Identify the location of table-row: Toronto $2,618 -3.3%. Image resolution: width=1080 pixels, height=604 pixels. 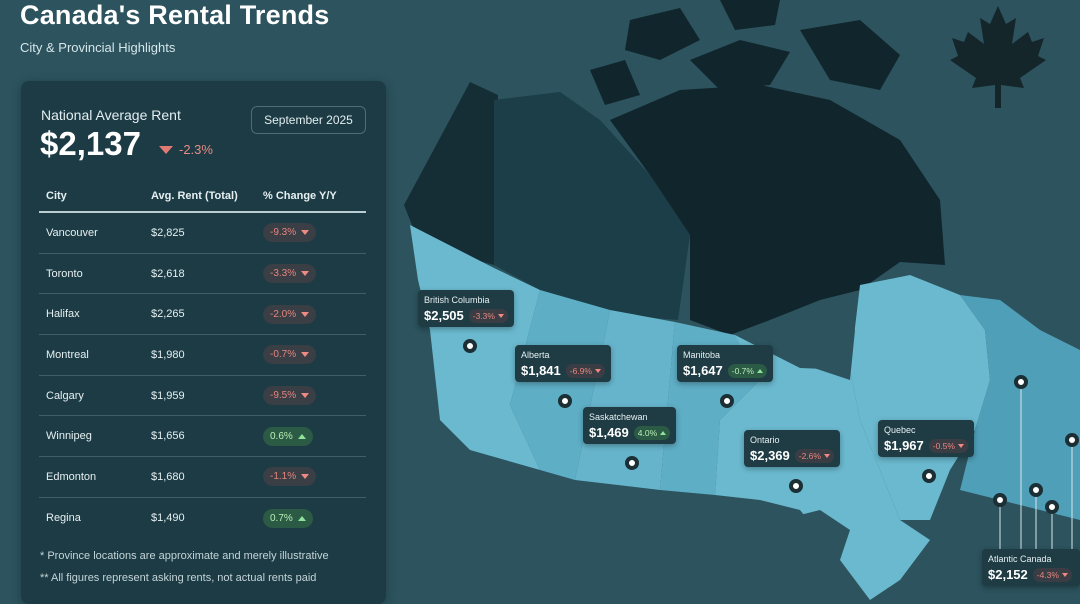
(202, 274).